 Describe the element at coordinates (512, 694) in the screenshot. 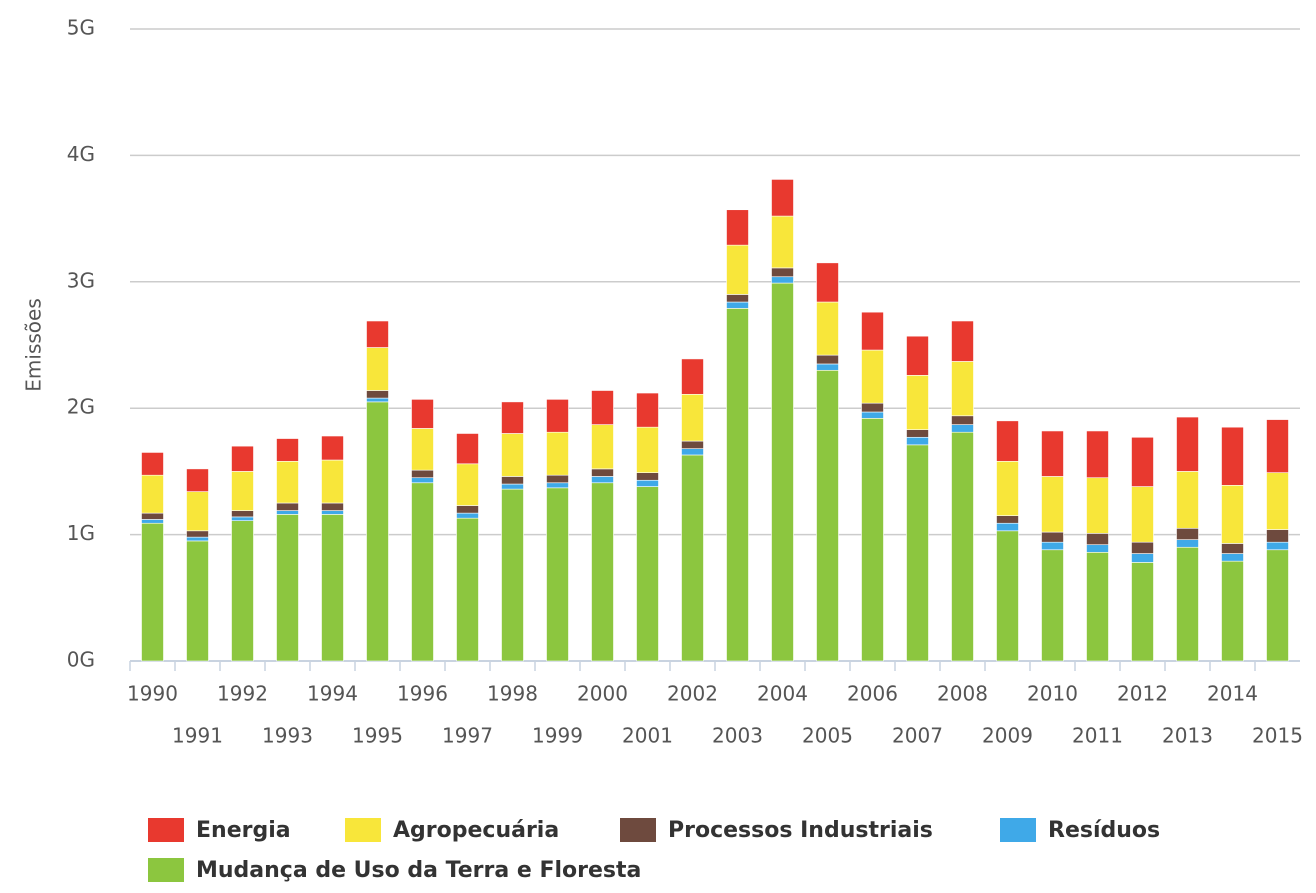

I see `x-tick-label: 1998` at that location.